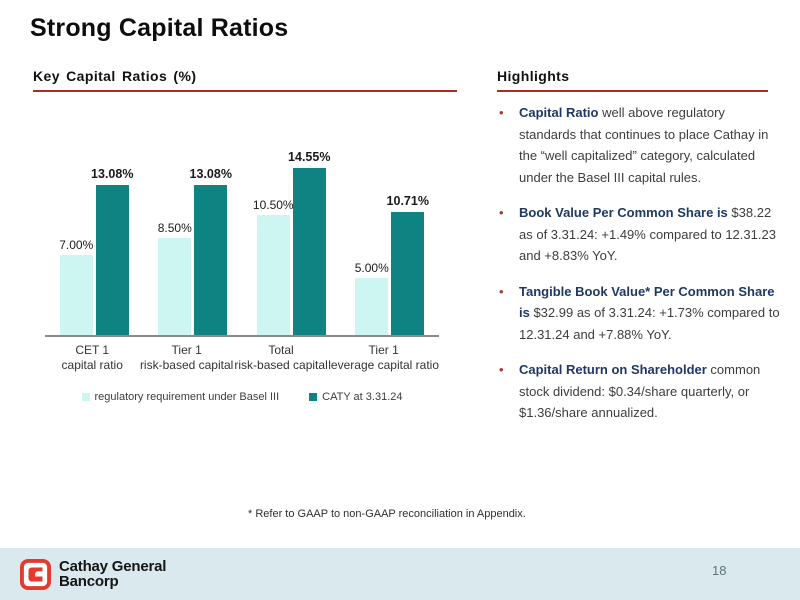 This screenshot has width=800, height=600. Describe the element at coordinates (115, 76) in the screenshot. I see `chart-panel-title: Key Capital Ratios (%)` at that location.